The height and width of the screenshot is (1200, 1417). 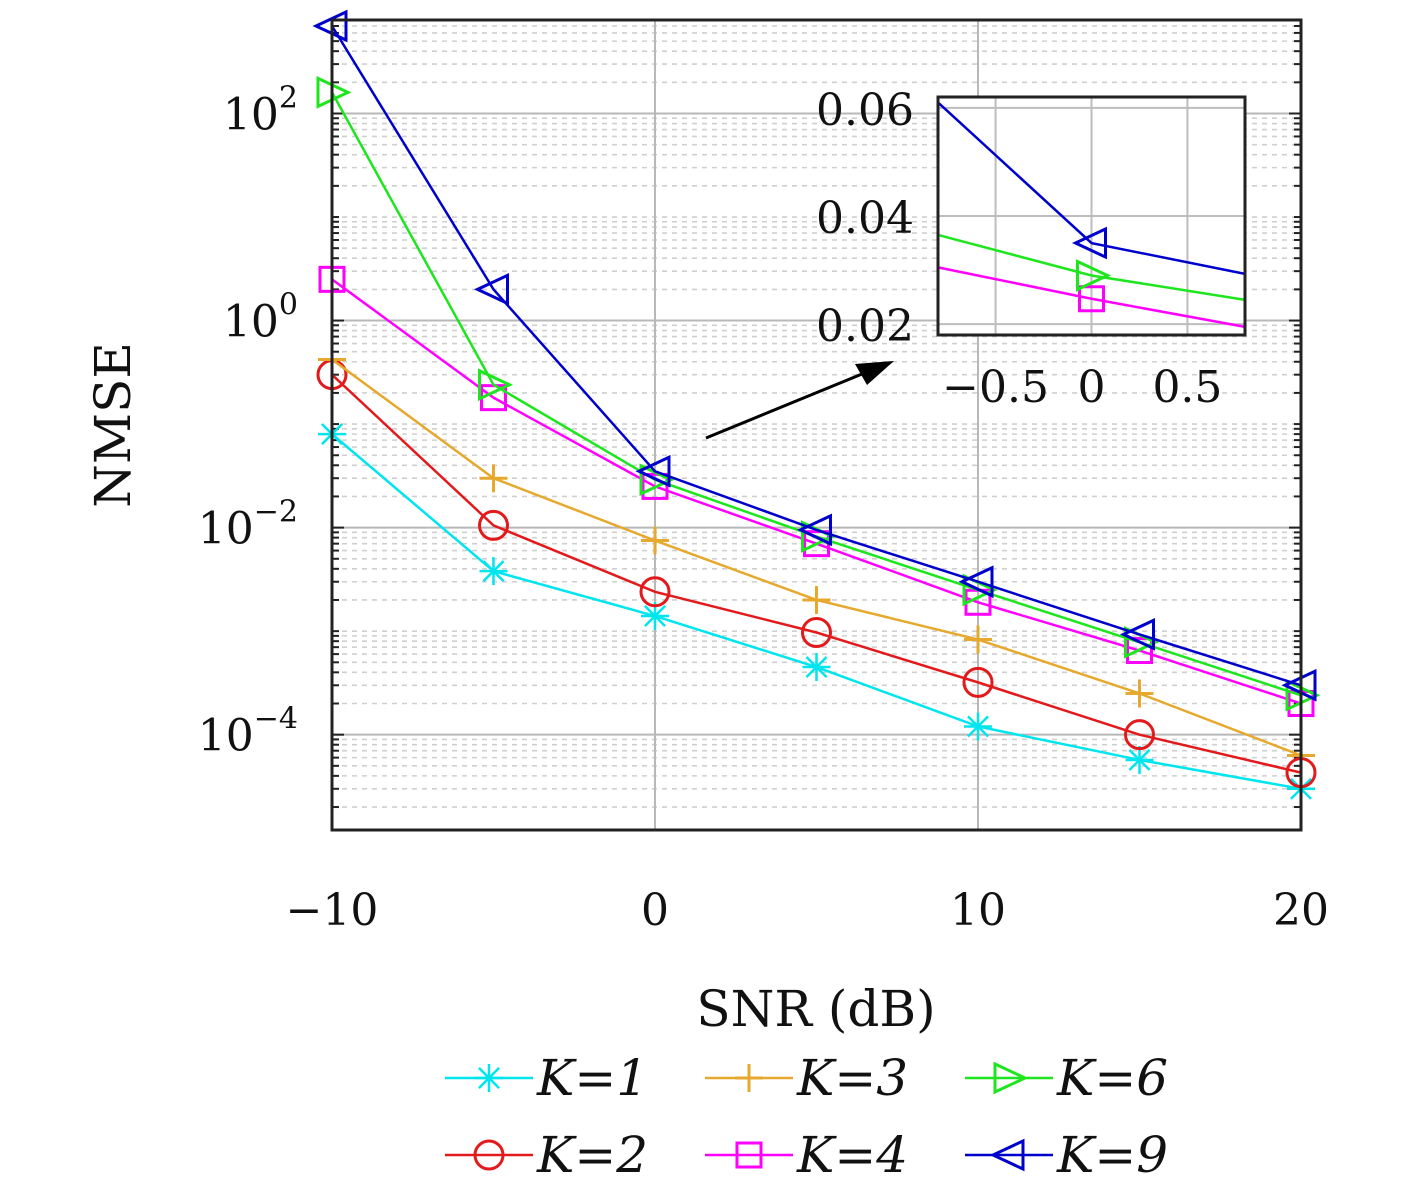 I want to click on inset-y-tick-label: 0.06, so click(x=865, y=110).